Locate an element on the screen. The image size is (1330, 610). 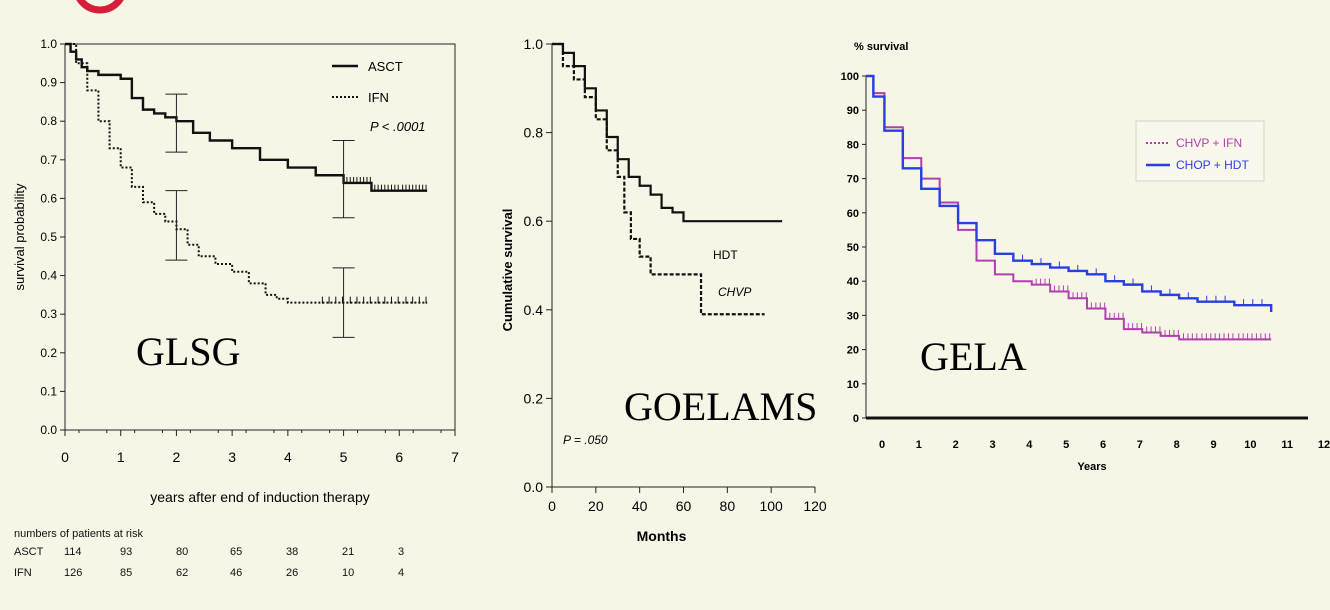
study-label: GELA is located at coordinates (973, 356).